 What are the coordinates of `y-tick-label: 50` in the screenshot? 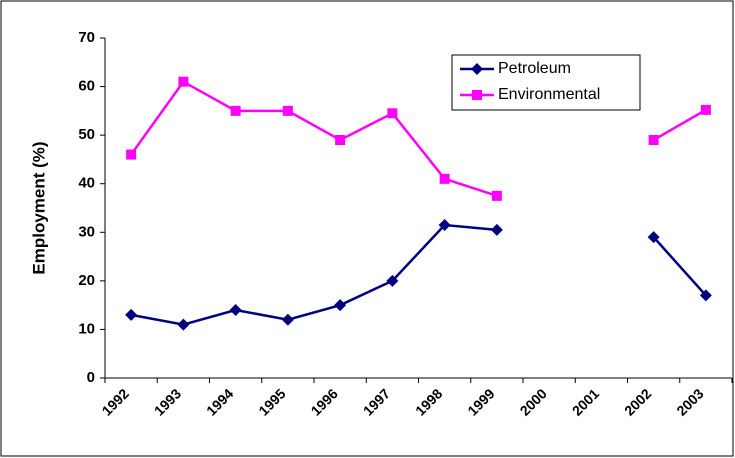 It's located at (86, 134).